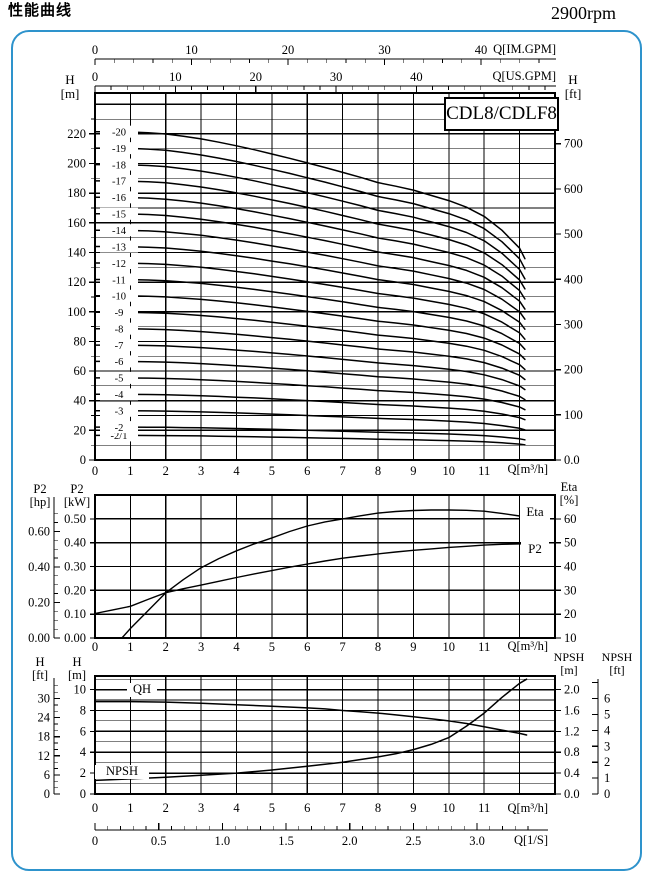 The width and height of the screenshot is (650, 879). What do you see at coordinates (80, 341) in the screenshot?
I see `h-m-tick-label: 80` at bounding box center [80, 341].